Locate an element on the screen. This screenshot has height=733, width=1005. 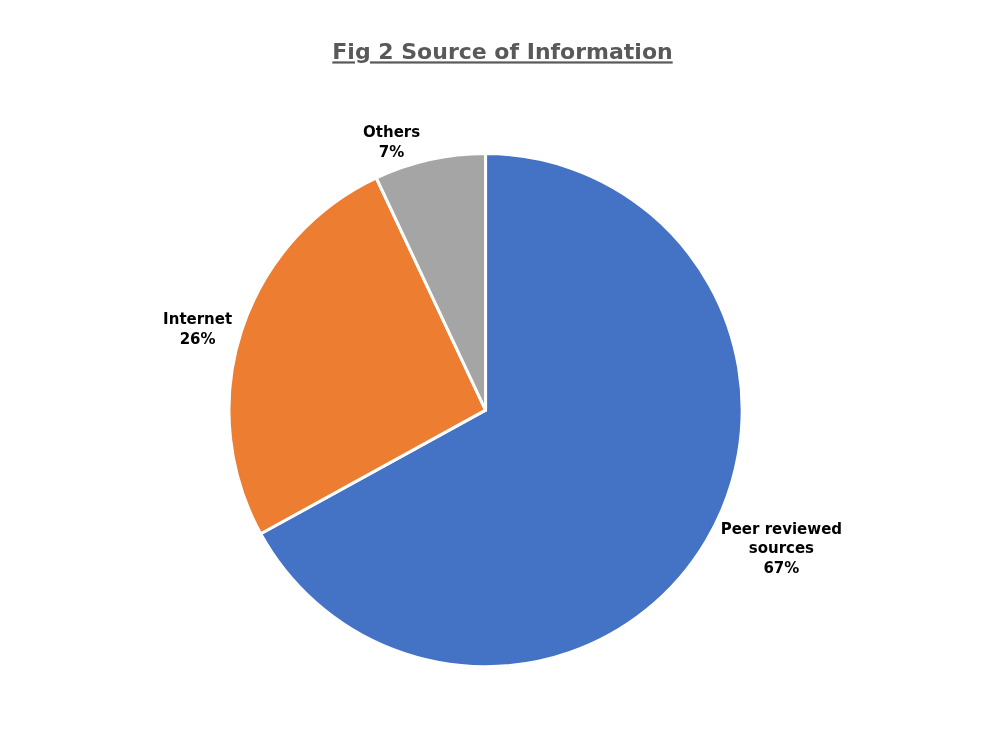
chart-title: Fig 2 Source of Information is located at coordinates (502, 52).